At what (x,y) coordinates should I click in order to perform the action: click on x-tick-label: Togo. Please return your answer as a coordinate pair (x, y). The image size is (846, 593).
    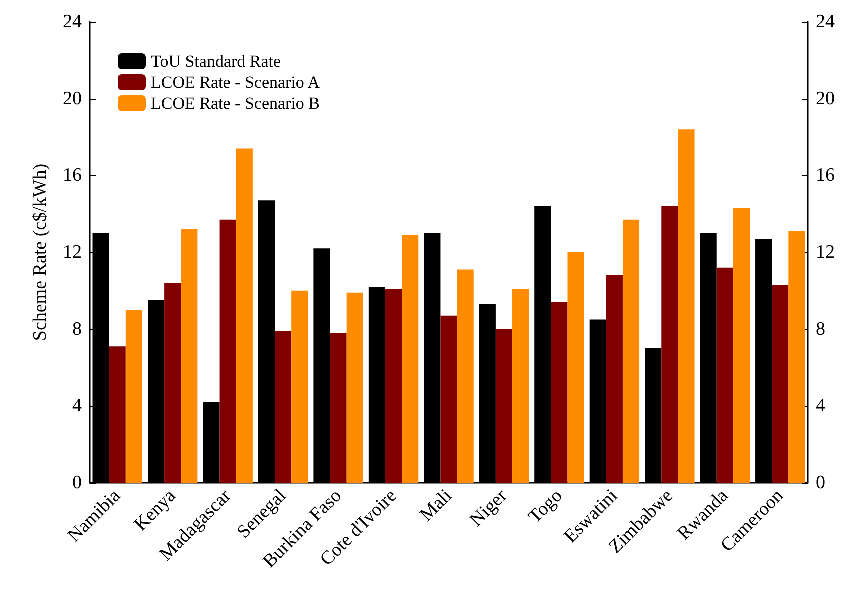
    Looking at the image, I should click on (545, 507).